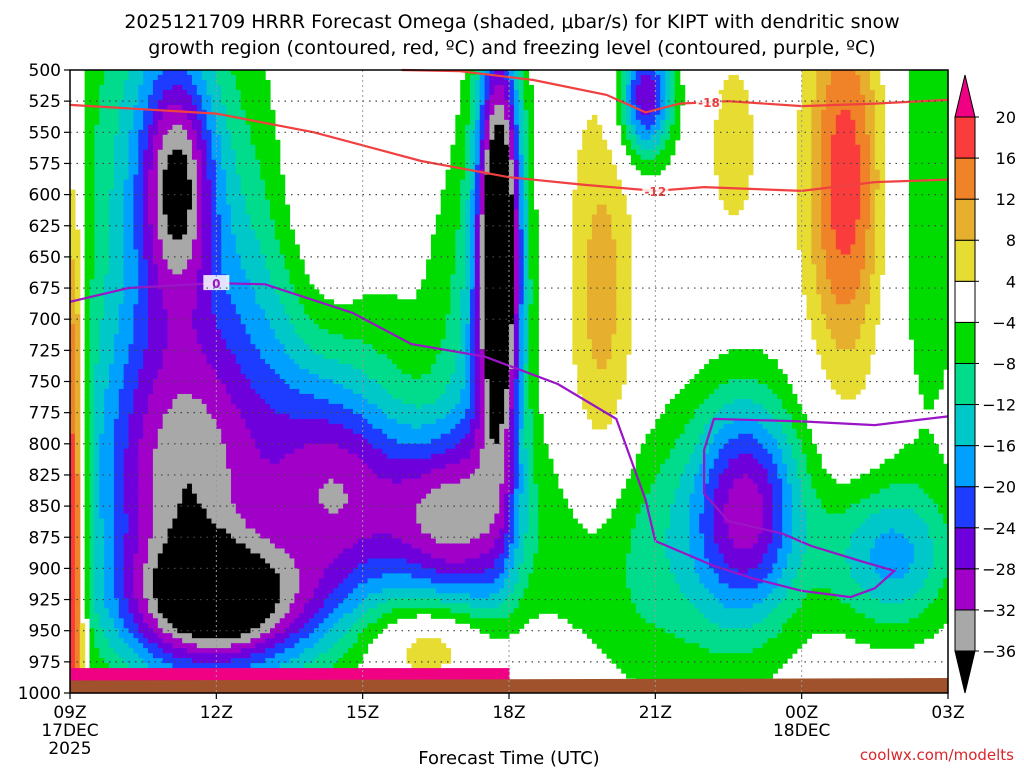 This screenshot has width=1024, height=768. What do you see at coordinates (675, 91) in the screenshot?
I see `dendritic-contour-line` at bounding box center [675, 91].